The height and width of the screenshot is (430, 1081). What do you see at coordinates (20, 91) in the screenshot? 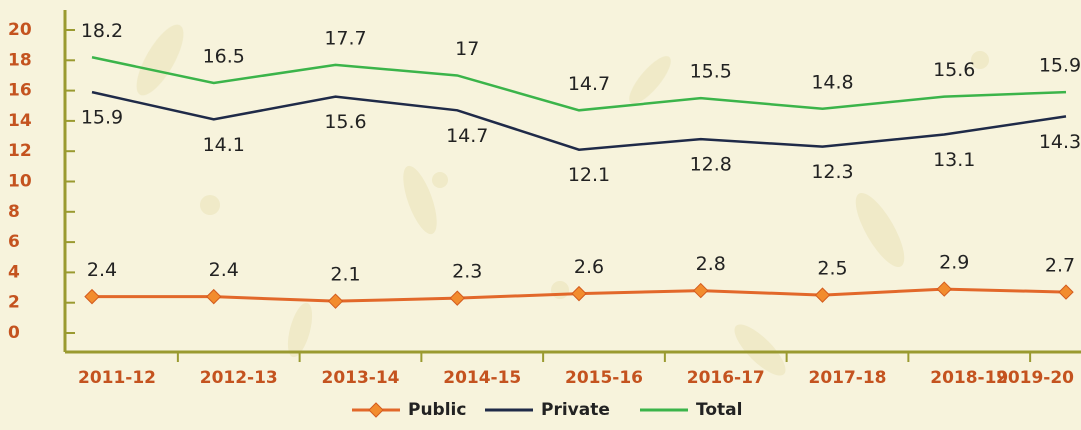
I see `y-tick-label: 16` at bounding box center [20, 91].